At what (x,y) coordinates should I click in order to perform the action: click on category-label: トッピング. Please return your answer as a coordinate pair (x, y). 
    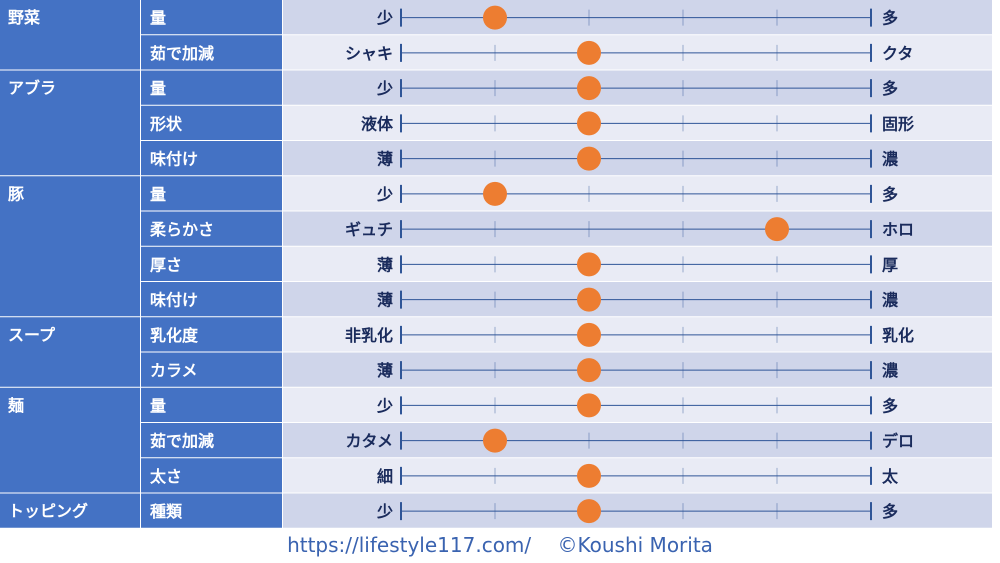
    Looking at the image, I should click on (48, 511).